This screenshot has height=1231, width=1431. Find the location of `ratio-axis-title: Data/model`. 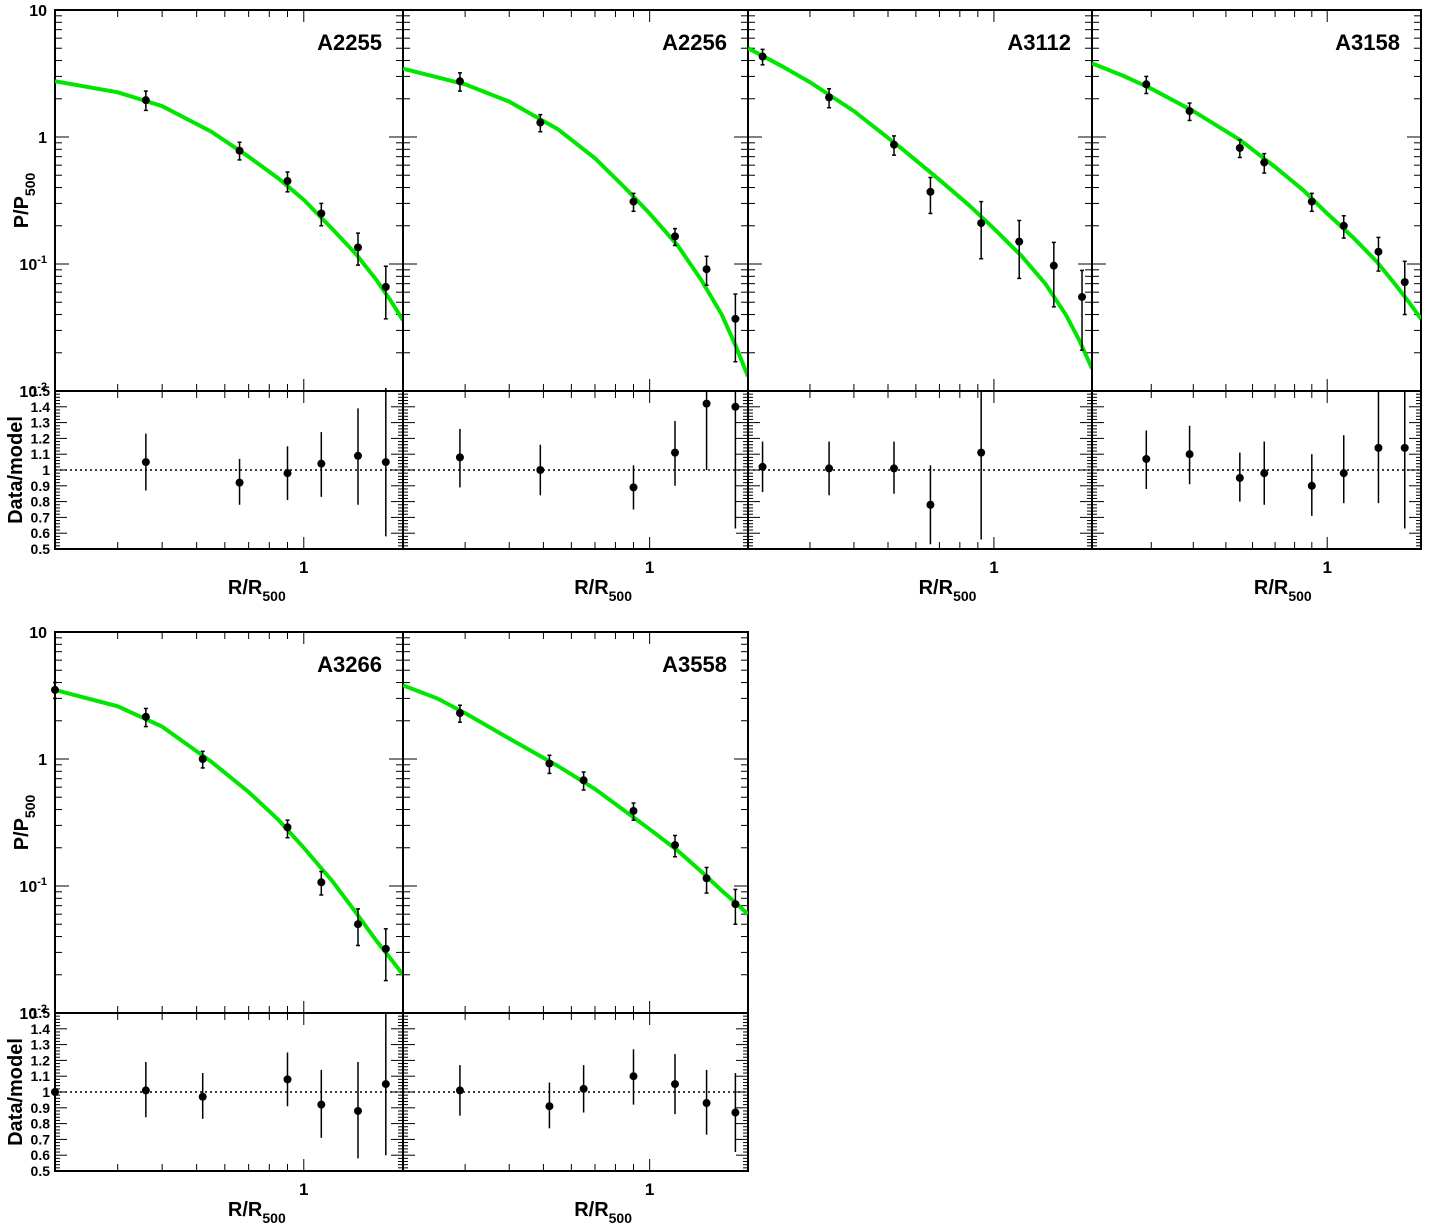

ratio-axis-title: Data/model is located at coordinates (16, 1092).